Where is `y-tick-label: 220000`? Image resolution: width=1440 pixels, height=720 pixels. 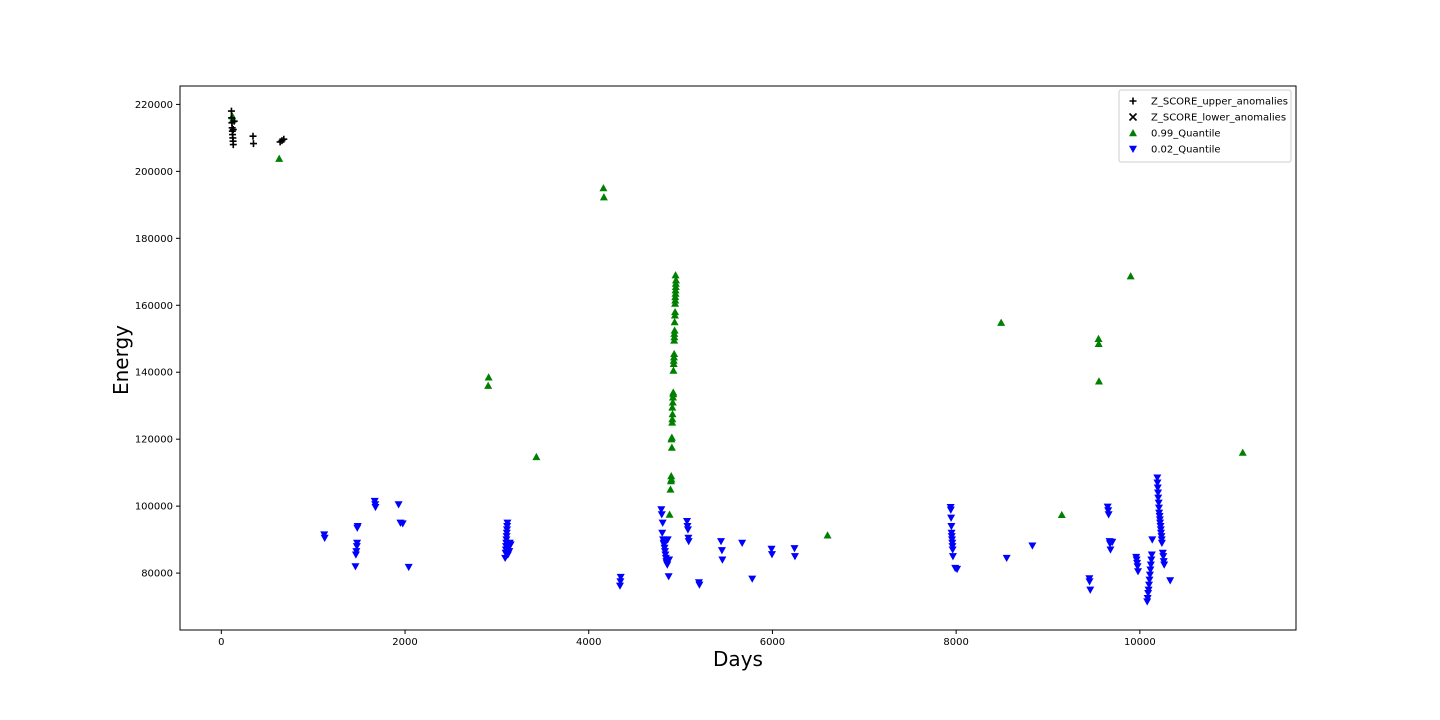
y-tick-label: 220000 is located at coordinates (154, 105).